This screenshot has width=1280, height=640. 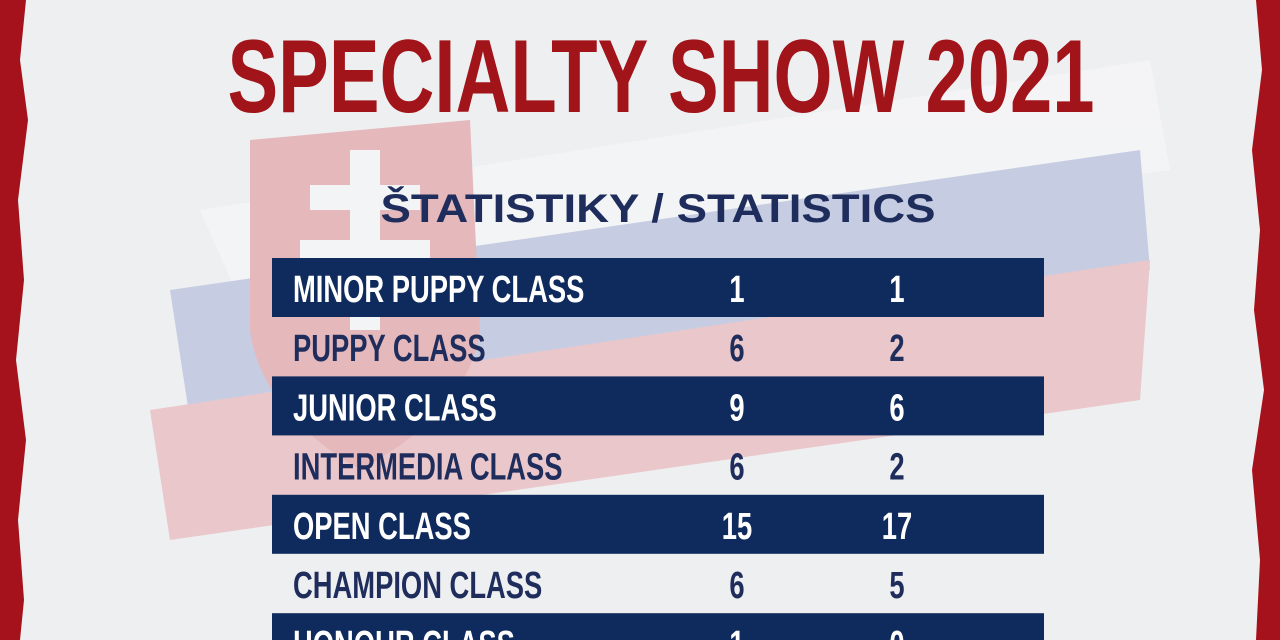 I want to click on class-name: INTERMEDIA CLASS, so click(x=428, y=467).